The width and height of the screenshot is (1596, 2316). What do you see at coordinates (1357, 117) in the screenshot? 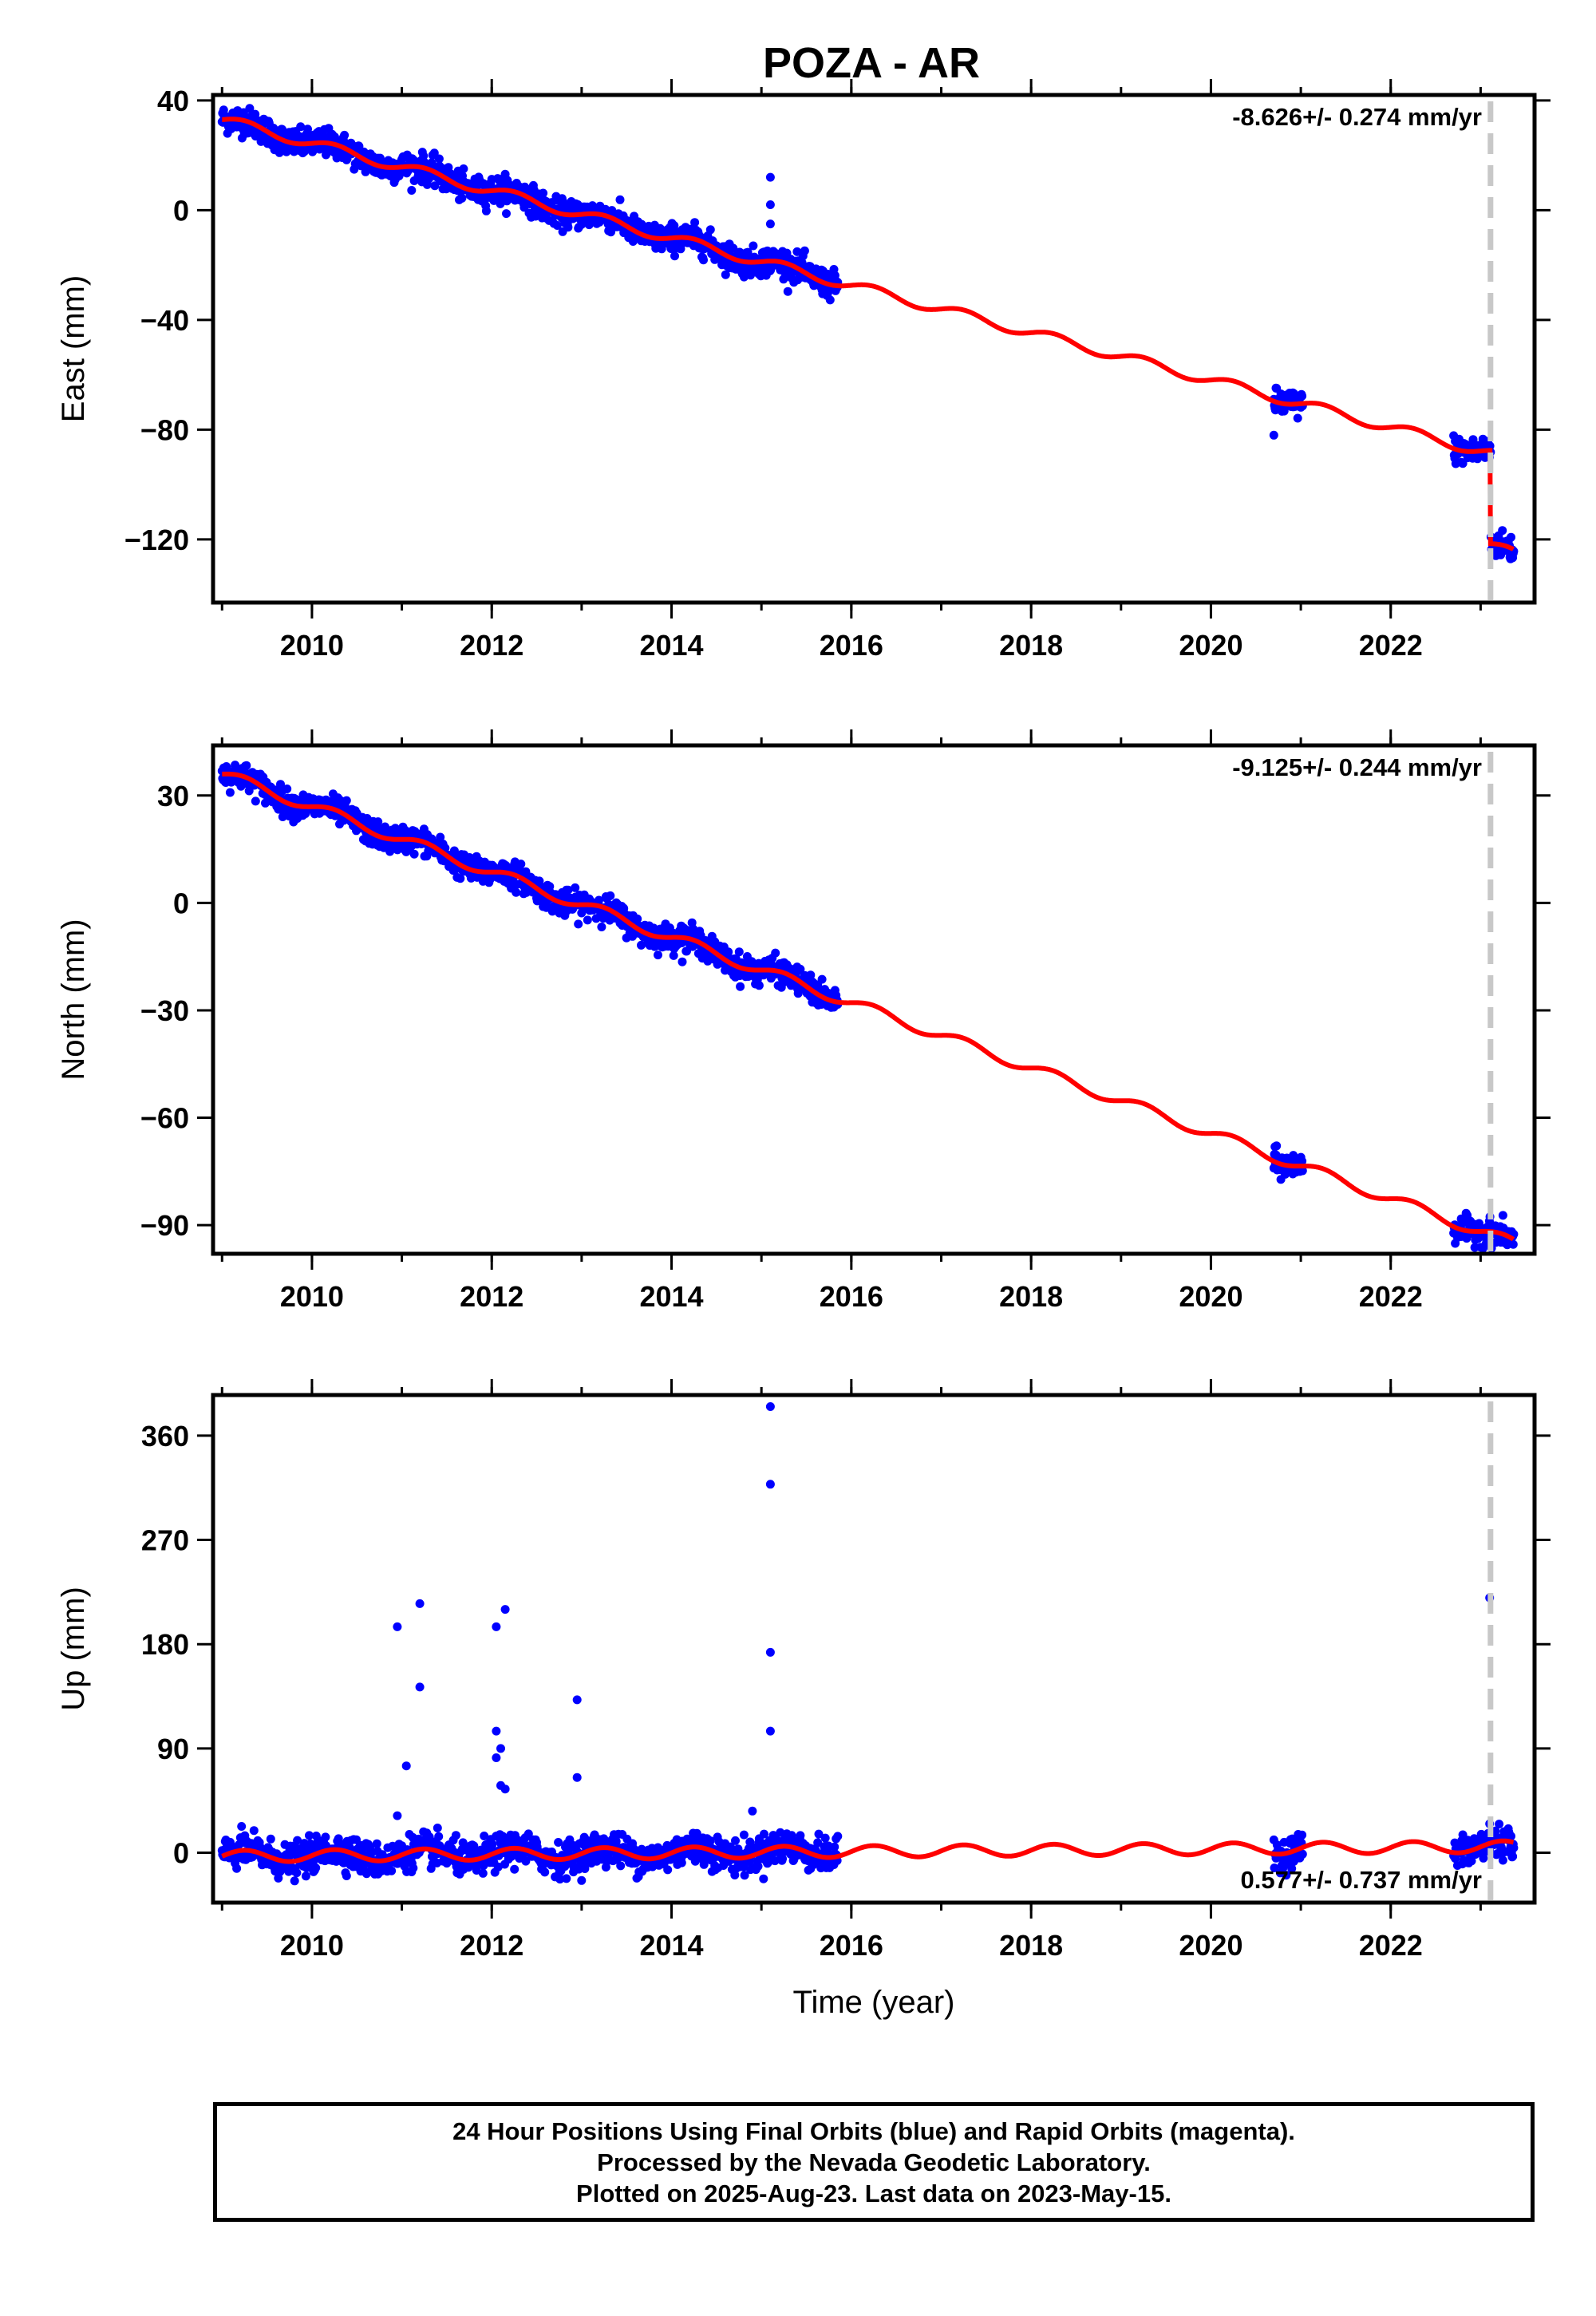
I see `rate-label: -8.626+/- 0.274 mm/yr` at bounding box center [1357, 117].